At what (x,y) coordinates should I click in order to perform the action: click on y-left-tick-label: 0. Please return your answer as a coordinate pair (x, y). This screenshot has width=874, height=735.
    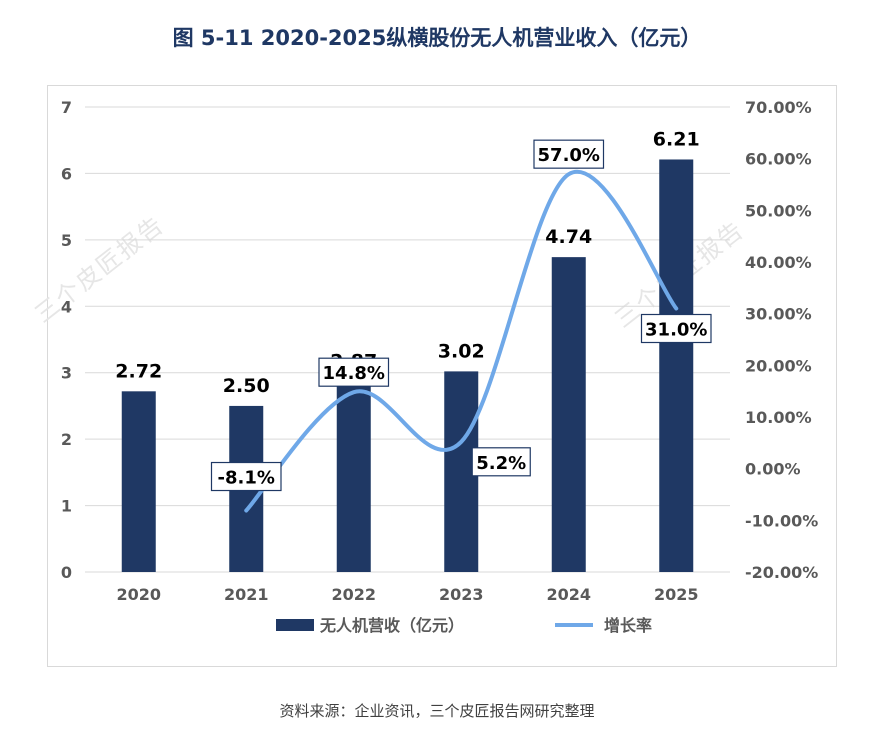
    Looking at the image, I should click on (66, 572).